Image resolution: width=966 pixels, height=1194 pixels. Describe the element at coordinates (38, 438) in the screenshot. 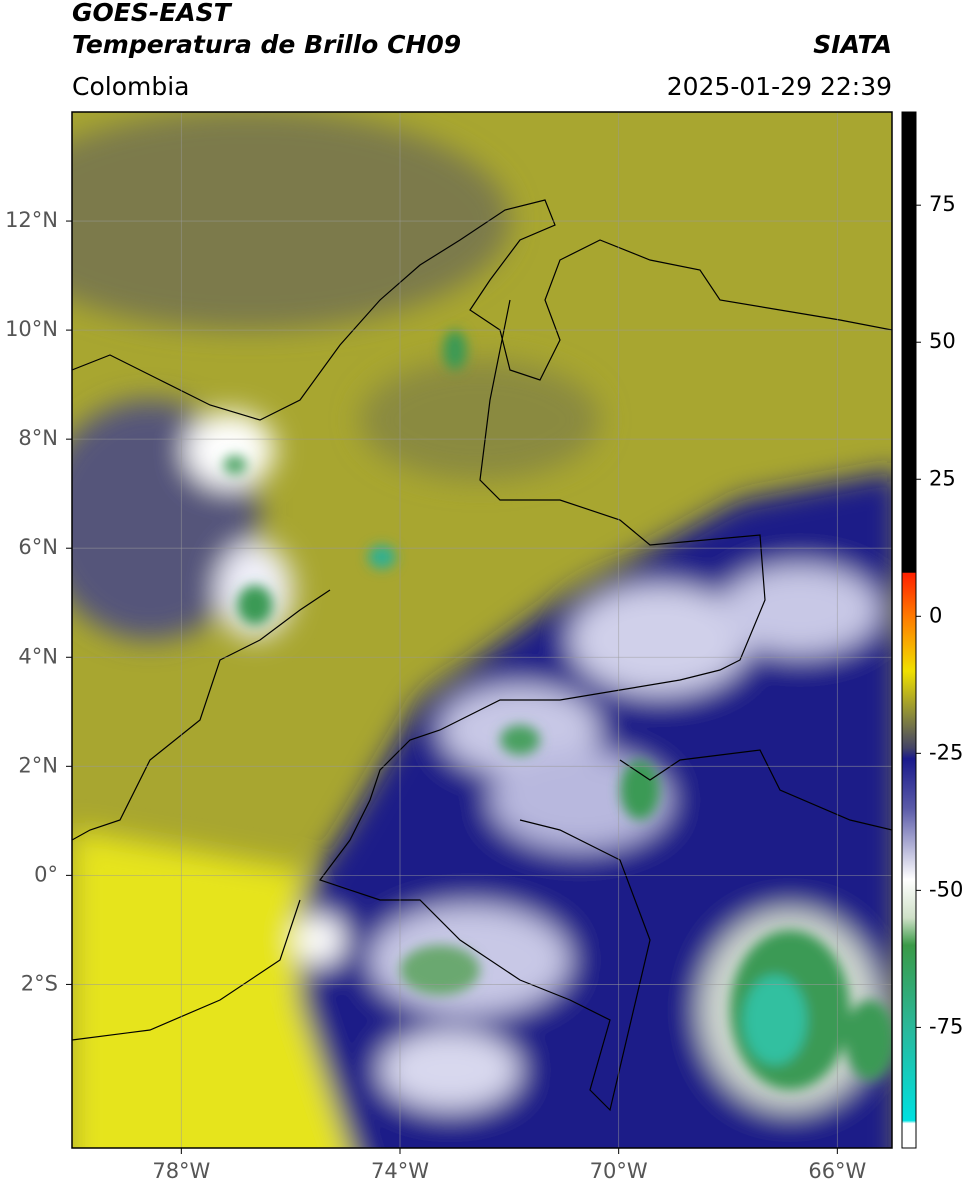

I see `y-tick-label: 8°N` at that location.